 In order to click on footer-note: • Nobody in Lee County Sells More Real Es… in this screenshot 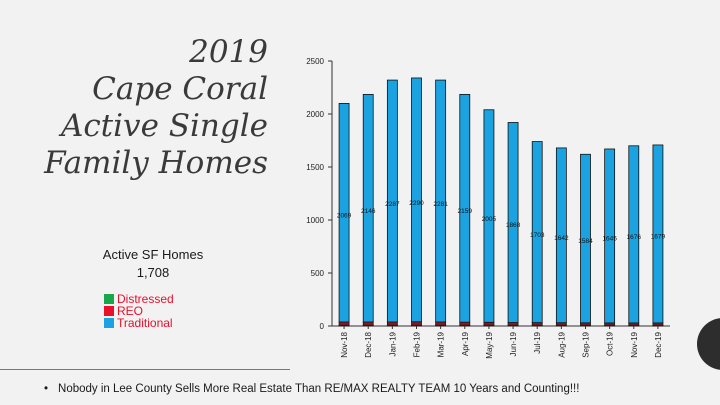, I will do `click(311, 389)`.